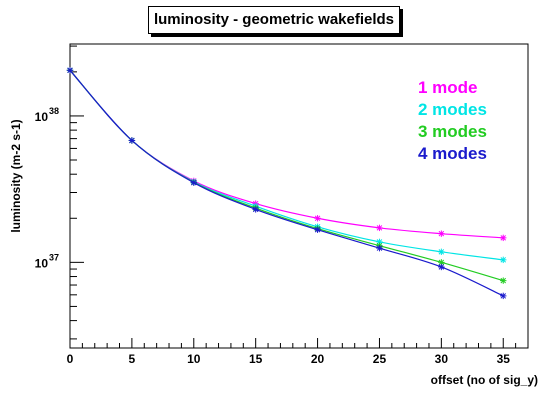 The height and width of the screenshot is (394, 542). What do you see at coordinates (256, 359) in the screenshot?
I see `x-tick-label: 15` at bounding box center [256, 359].